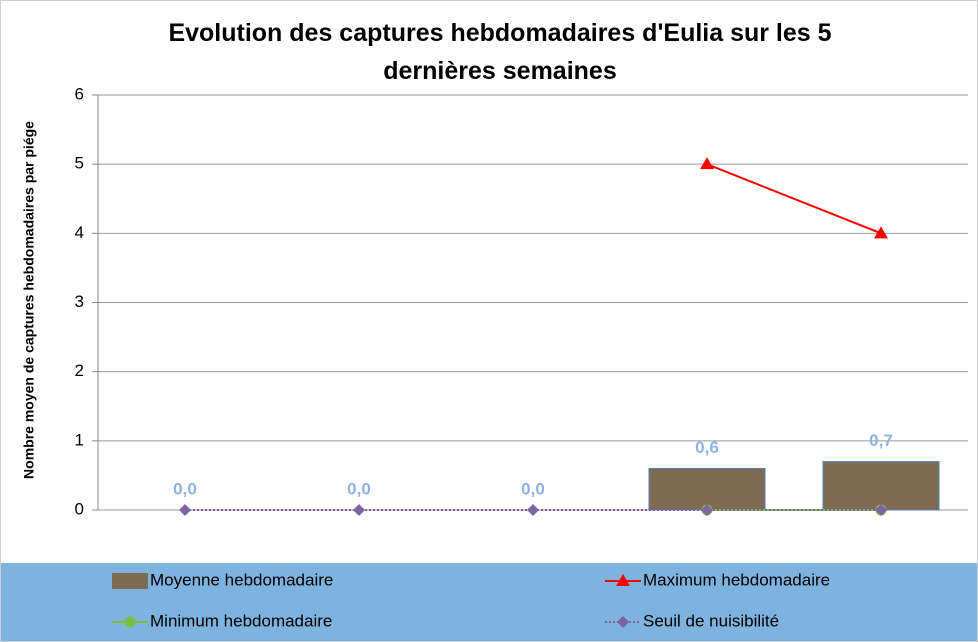  Describe the element at coordinates (489, 602) in the screenshot. I see `legend-background` at that location.